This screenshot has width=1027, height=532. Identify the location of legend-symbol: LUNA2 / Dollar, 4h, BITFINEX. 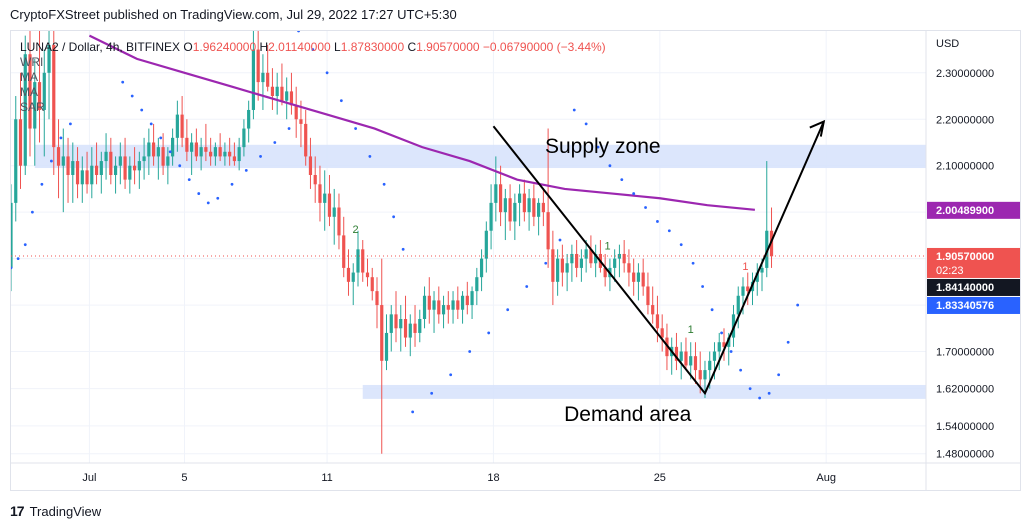
(100, 47).